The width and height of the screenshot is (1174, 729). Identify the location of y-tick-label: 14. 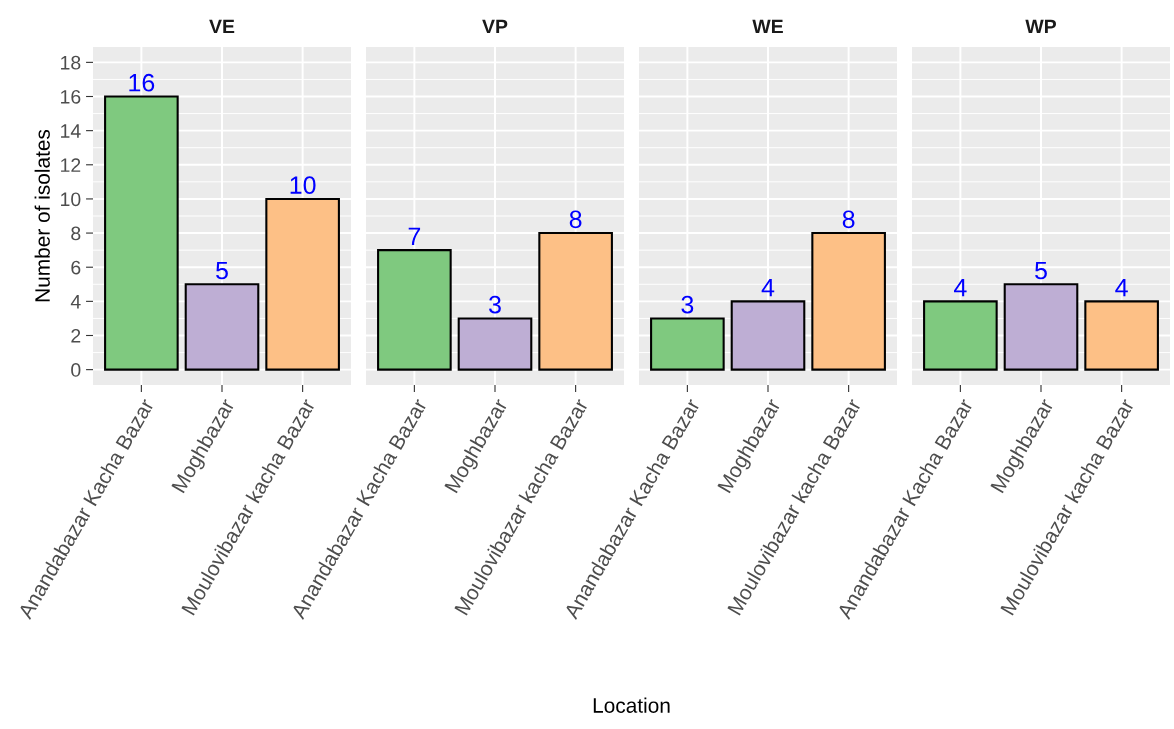
(71, 131).